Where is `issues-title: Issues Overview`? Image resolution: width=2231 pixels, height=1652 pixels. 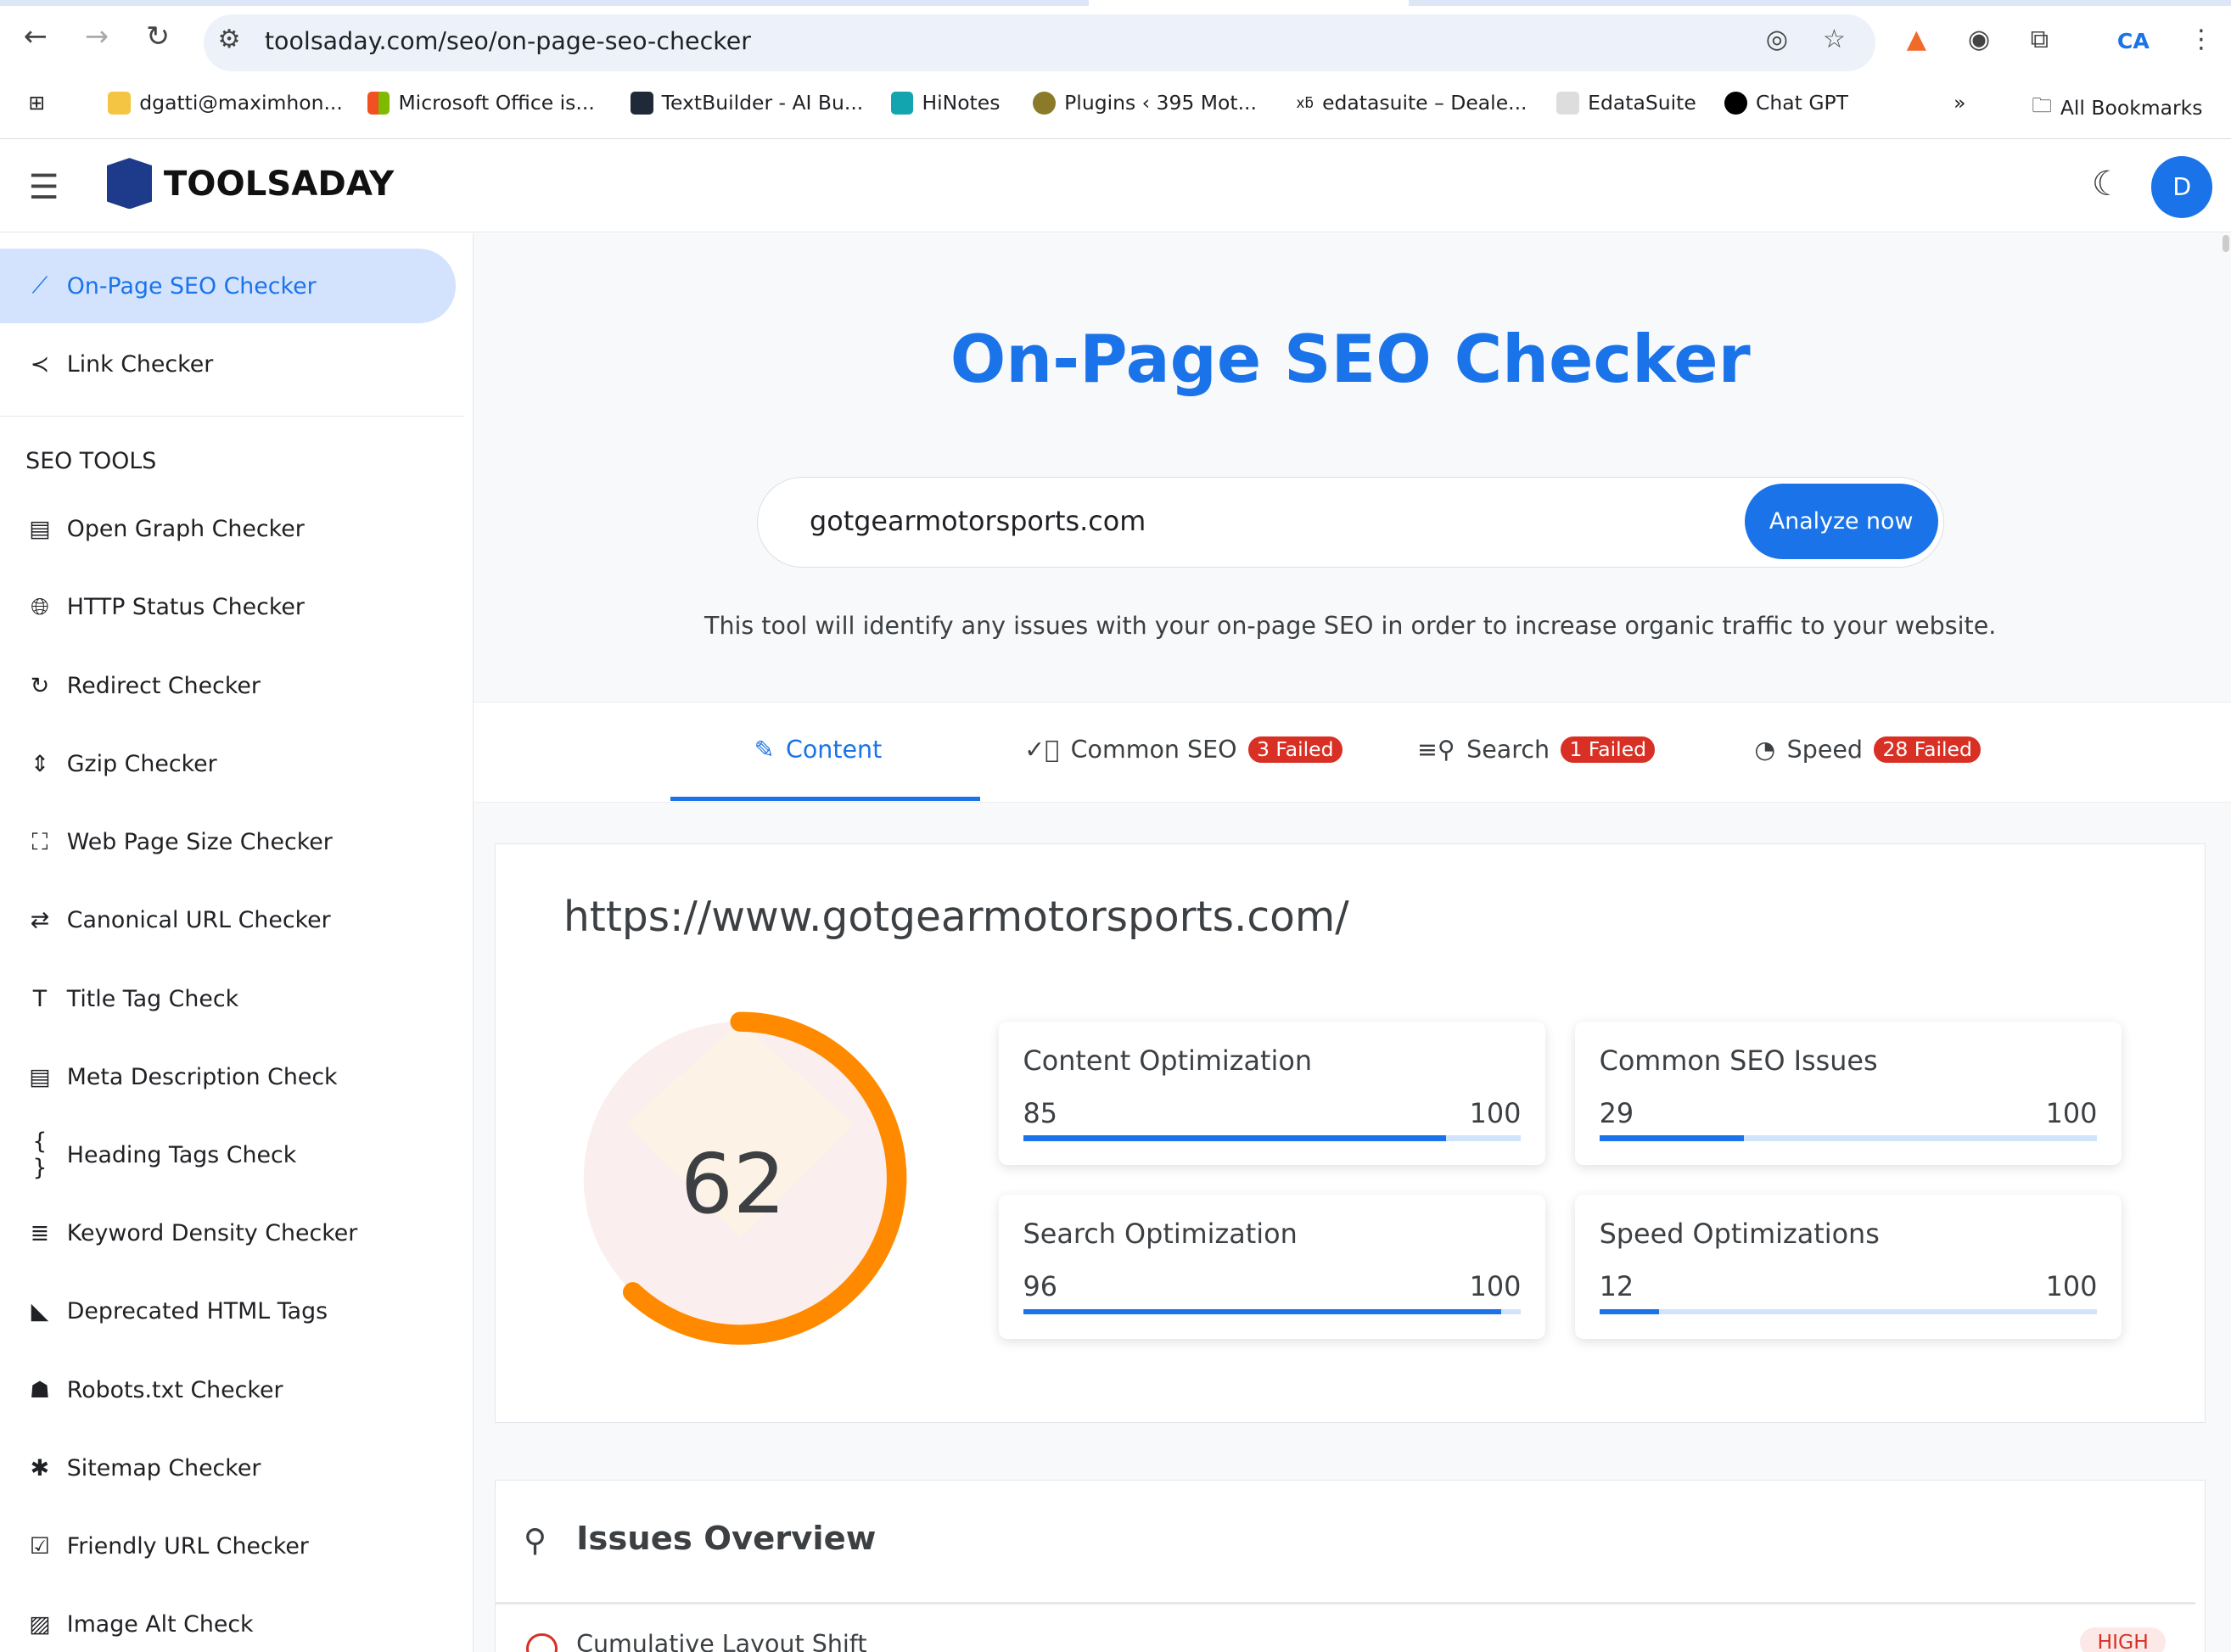 issues-title: Issues Overview is located at coordinates (726, 1538).